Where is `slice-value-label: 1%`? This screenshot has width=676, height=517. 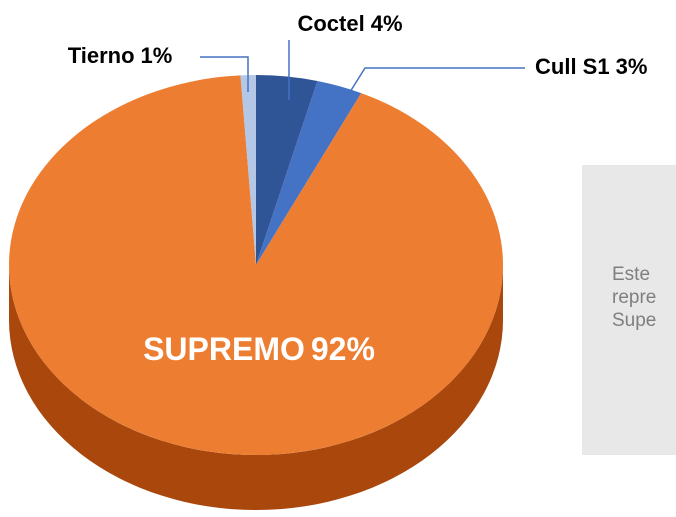
slice-value-label: 1% is located at coordinates (157, 55).